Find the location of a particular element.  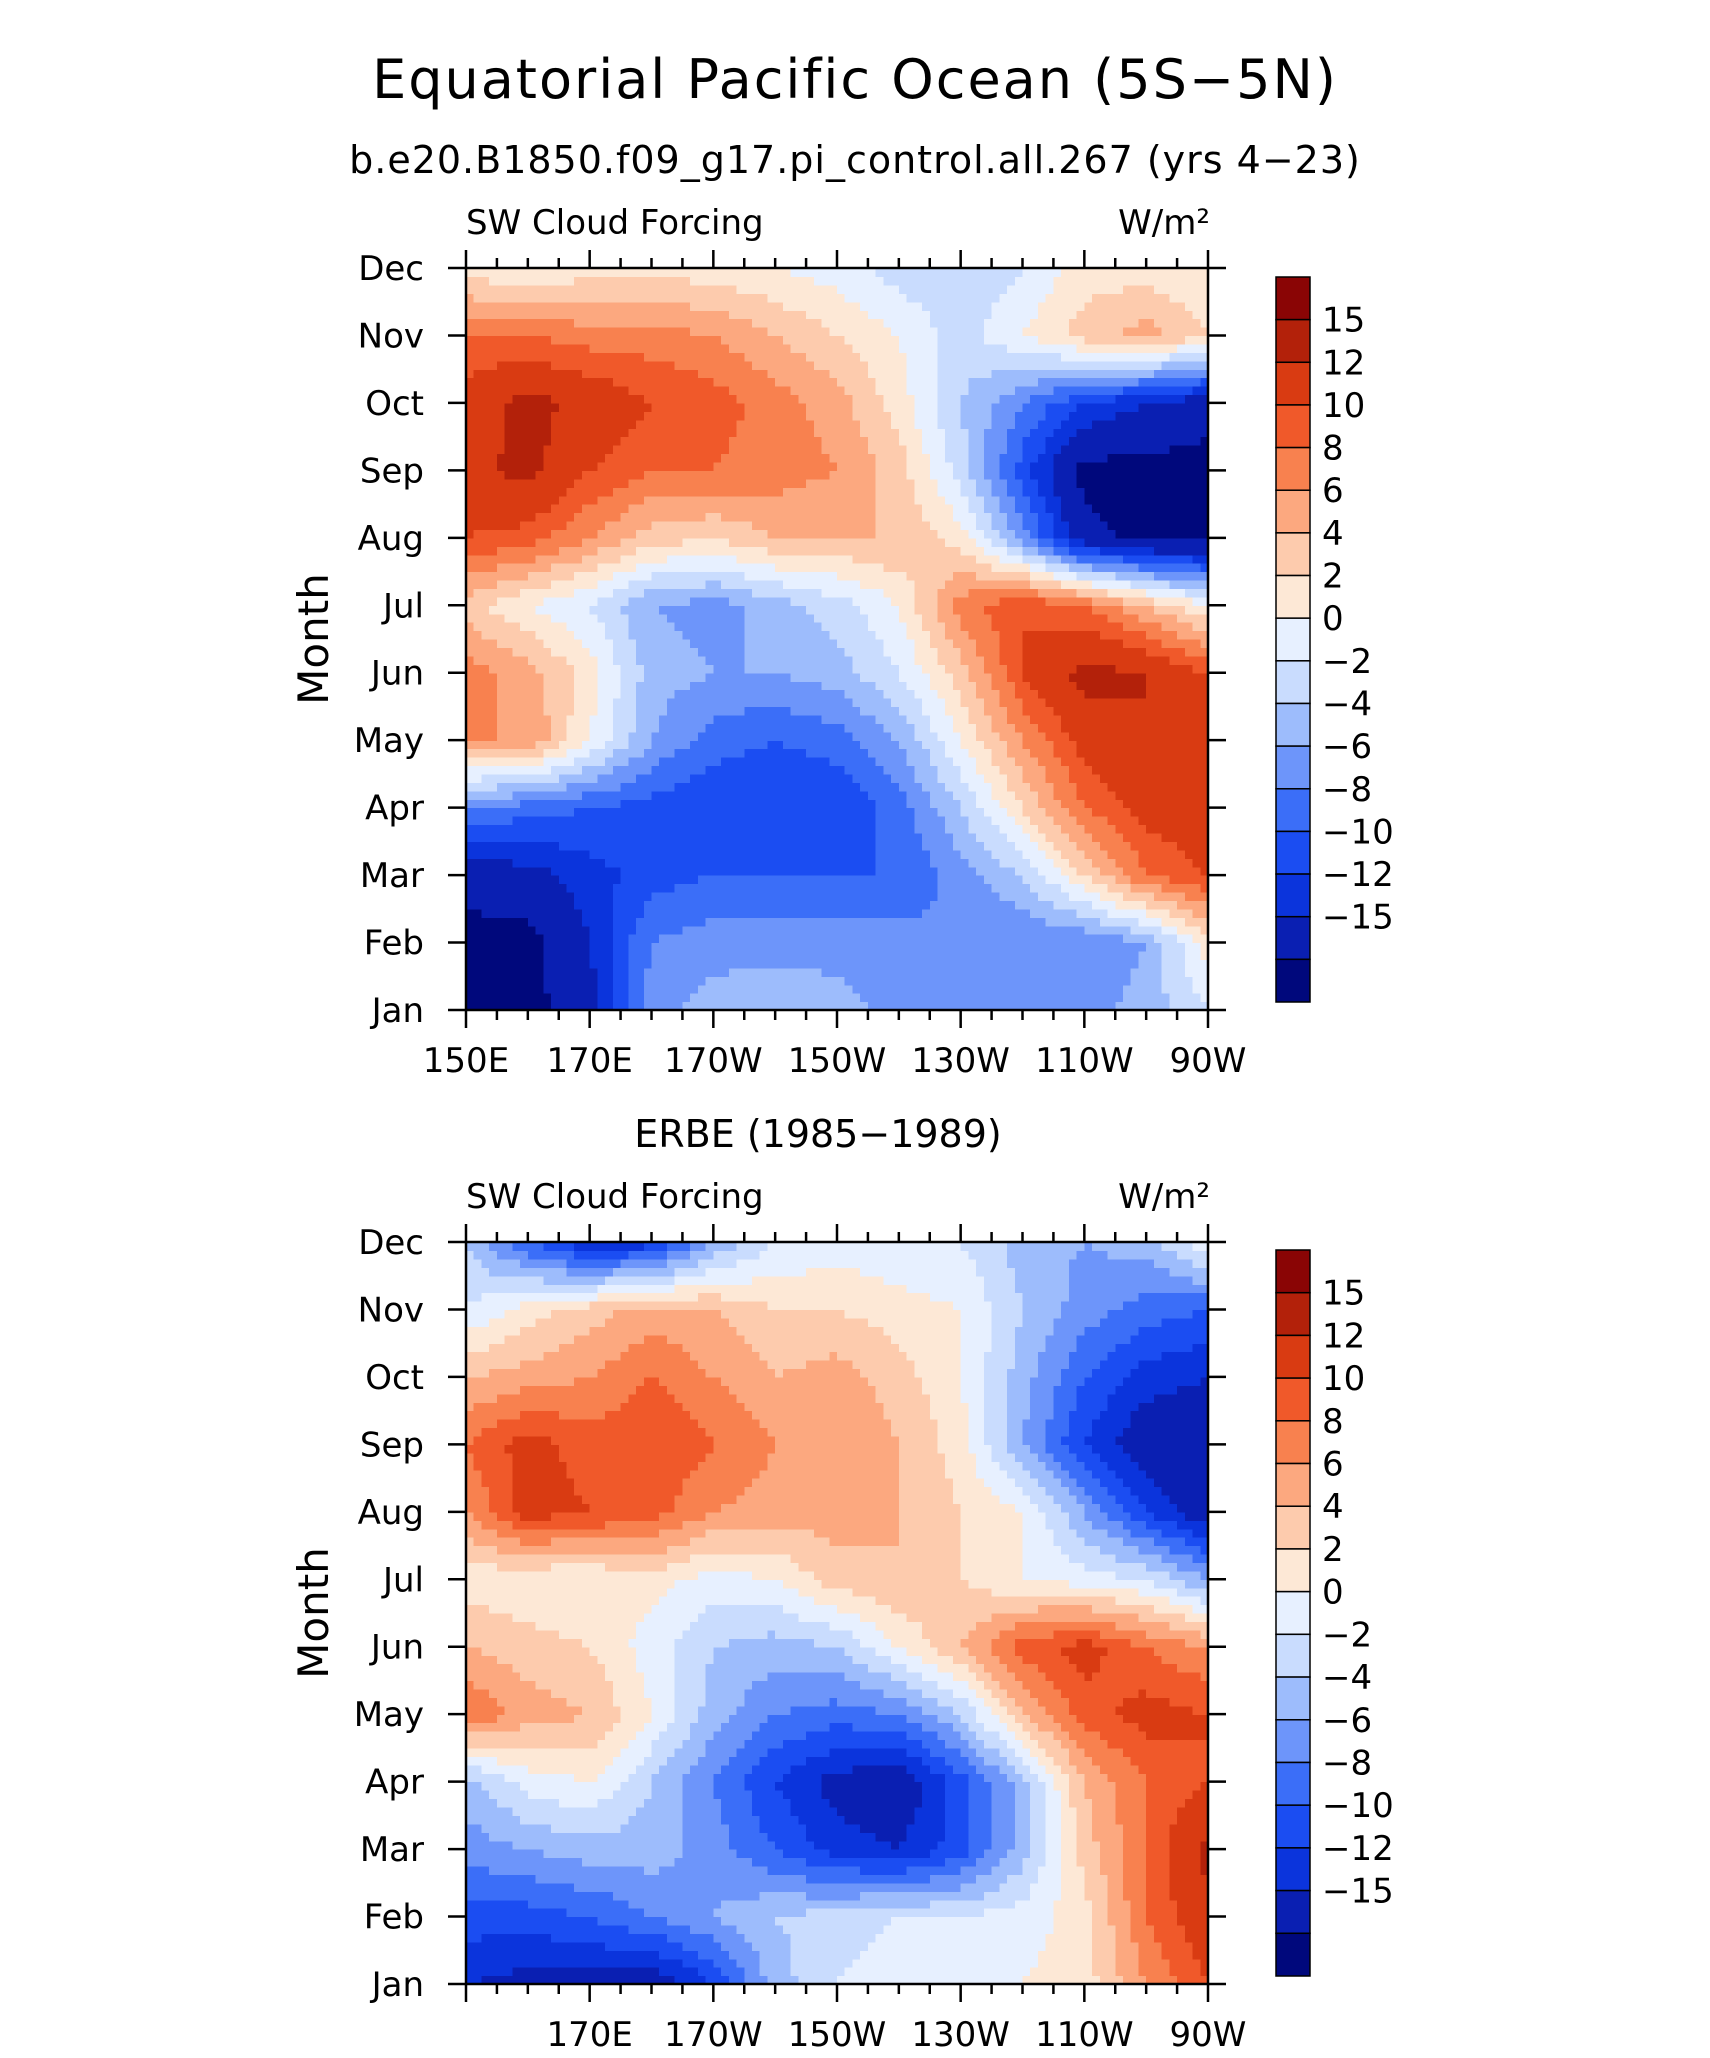

figure-title: Equatorial Pacific Ocean (5S−5N) is located at coordinates (855, 79).